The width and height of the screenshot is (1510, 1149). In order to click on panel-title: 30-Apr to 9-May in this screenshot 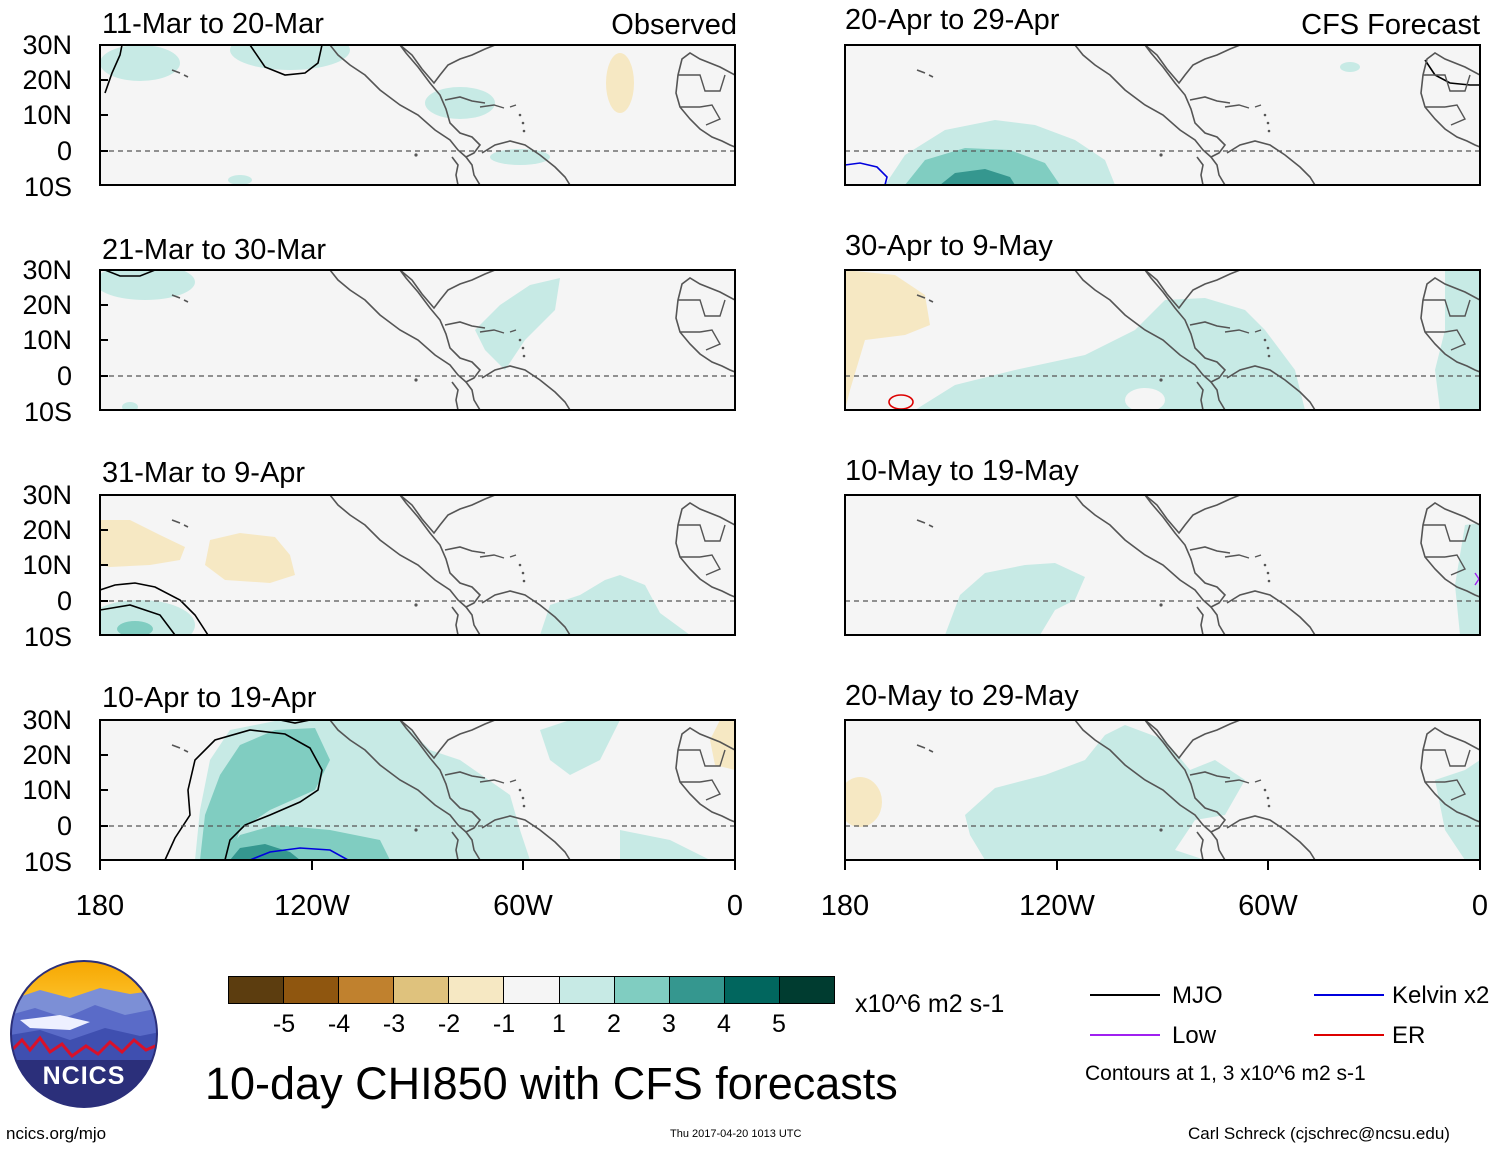, I will do `click(949, 246)`.